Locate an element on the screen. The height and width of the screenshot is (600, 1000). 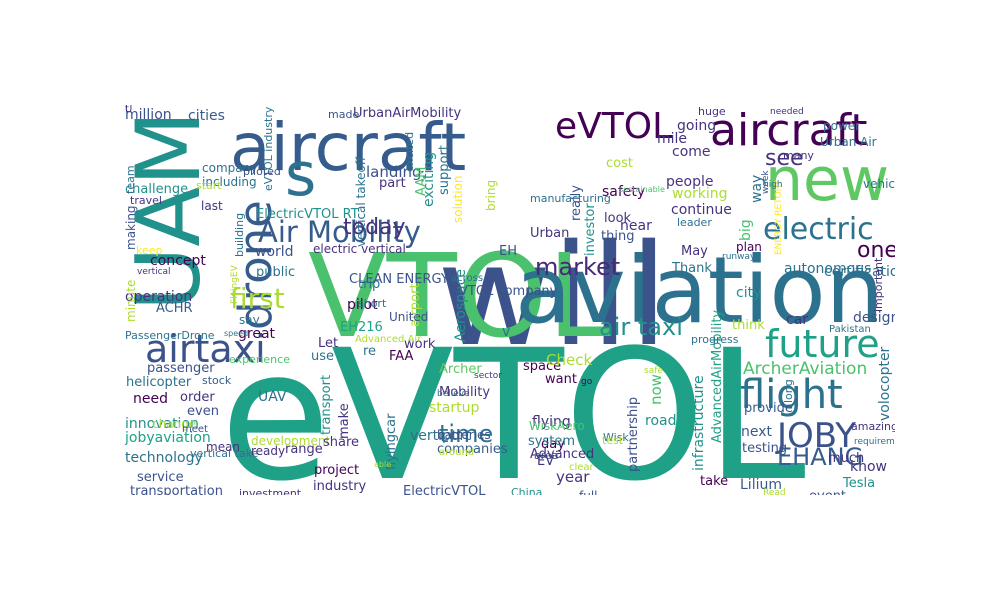
word-cloud-word: companies is located at coordinates (472, 449).